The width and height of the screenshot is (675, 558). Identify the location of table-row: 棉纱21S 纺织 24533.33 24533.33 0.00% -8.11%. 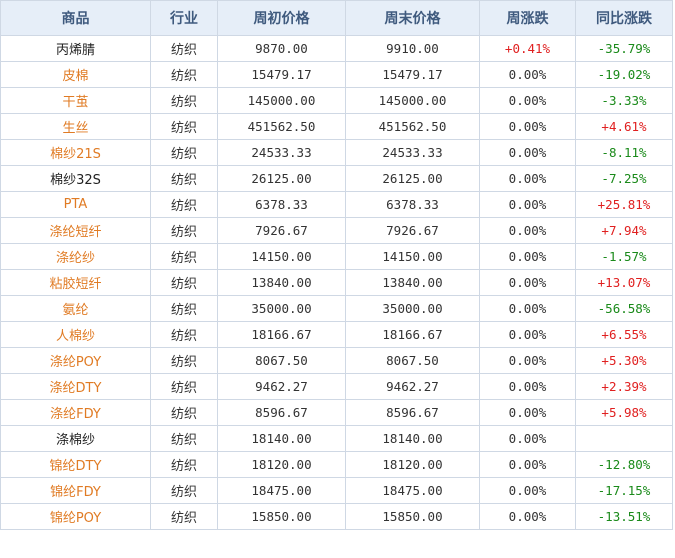
(336, 152).